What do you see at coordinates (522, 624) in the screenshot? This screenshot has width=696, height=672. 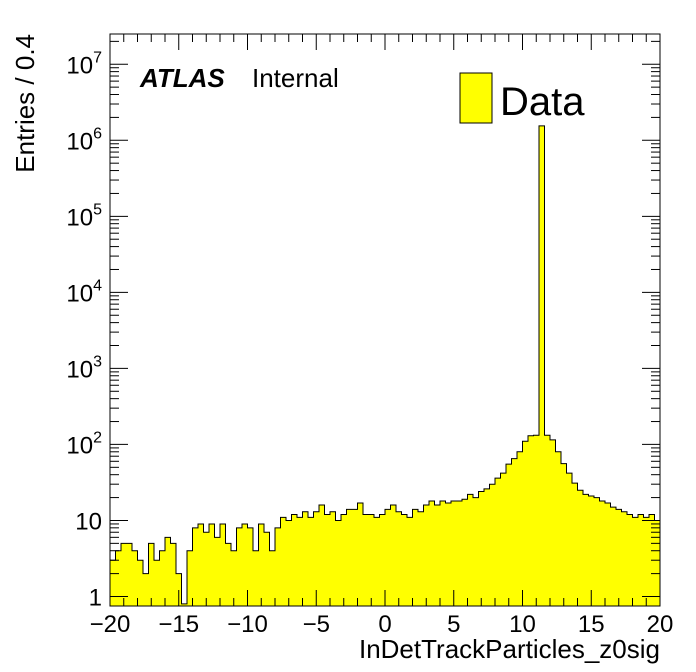 I see `x-tick-label: 10` at bounding box center [522, 624].